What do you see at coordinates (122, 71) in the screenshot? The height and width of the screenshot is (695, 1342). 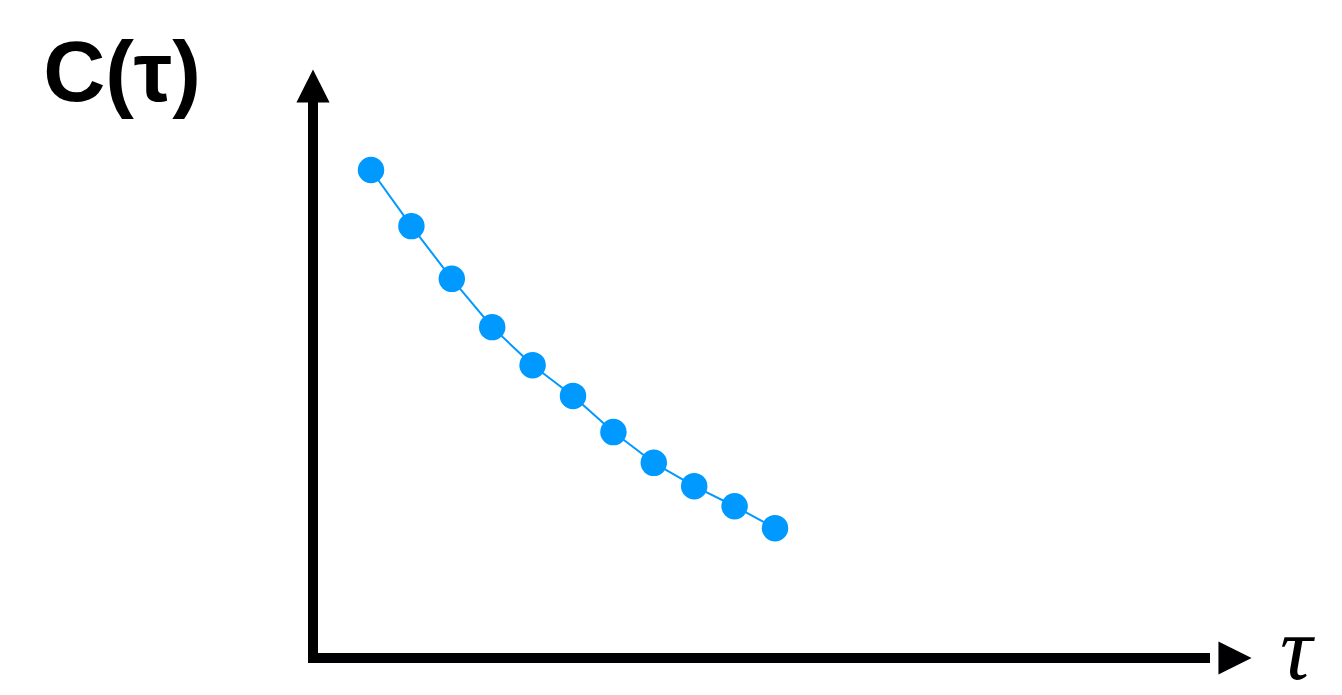 I see `y-axis-title: C(τ)` at bounding box center [122, 71].